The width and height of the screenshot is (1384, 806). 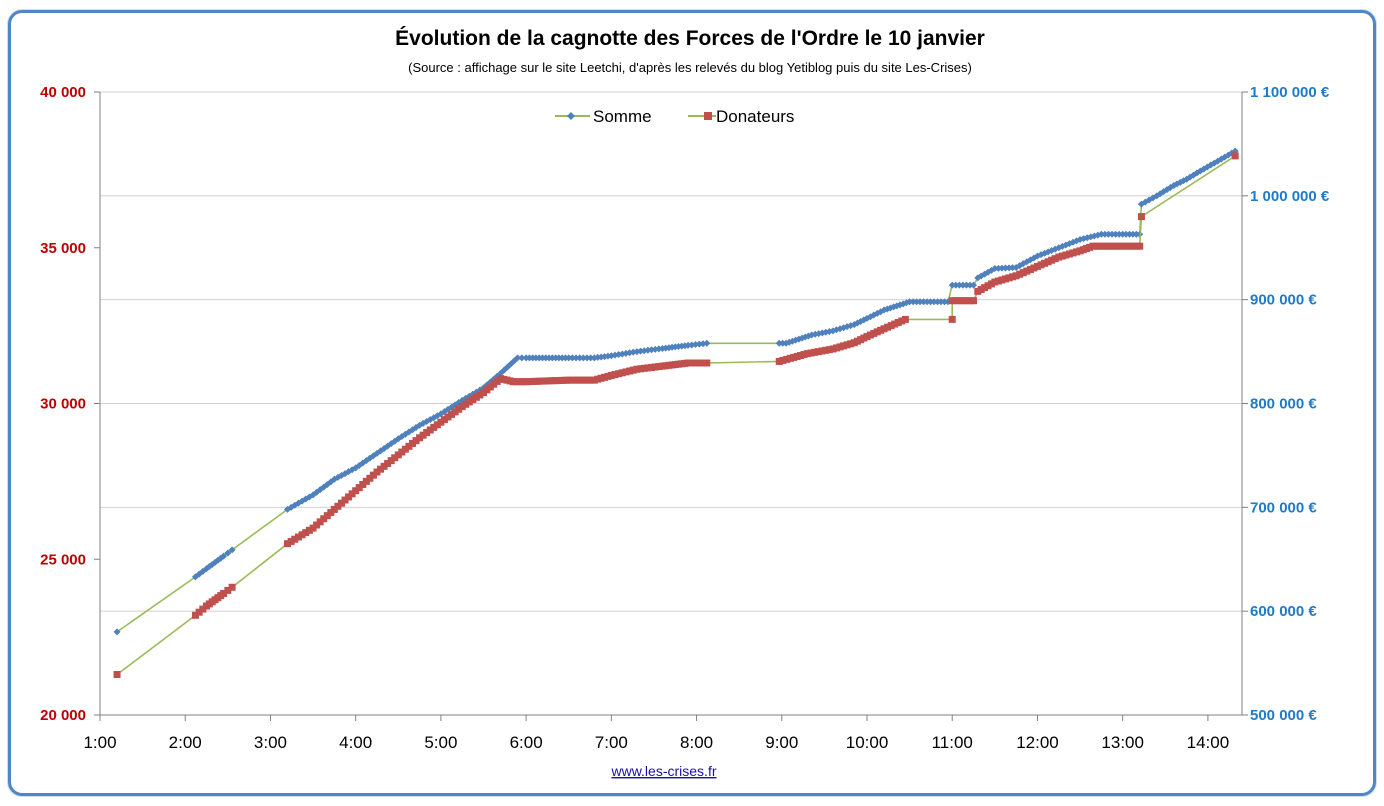 What do you see at coordinates (63, 559) in the screenshot?
I see `left-tick-label: 25 000` at bounding box center [63, 559].